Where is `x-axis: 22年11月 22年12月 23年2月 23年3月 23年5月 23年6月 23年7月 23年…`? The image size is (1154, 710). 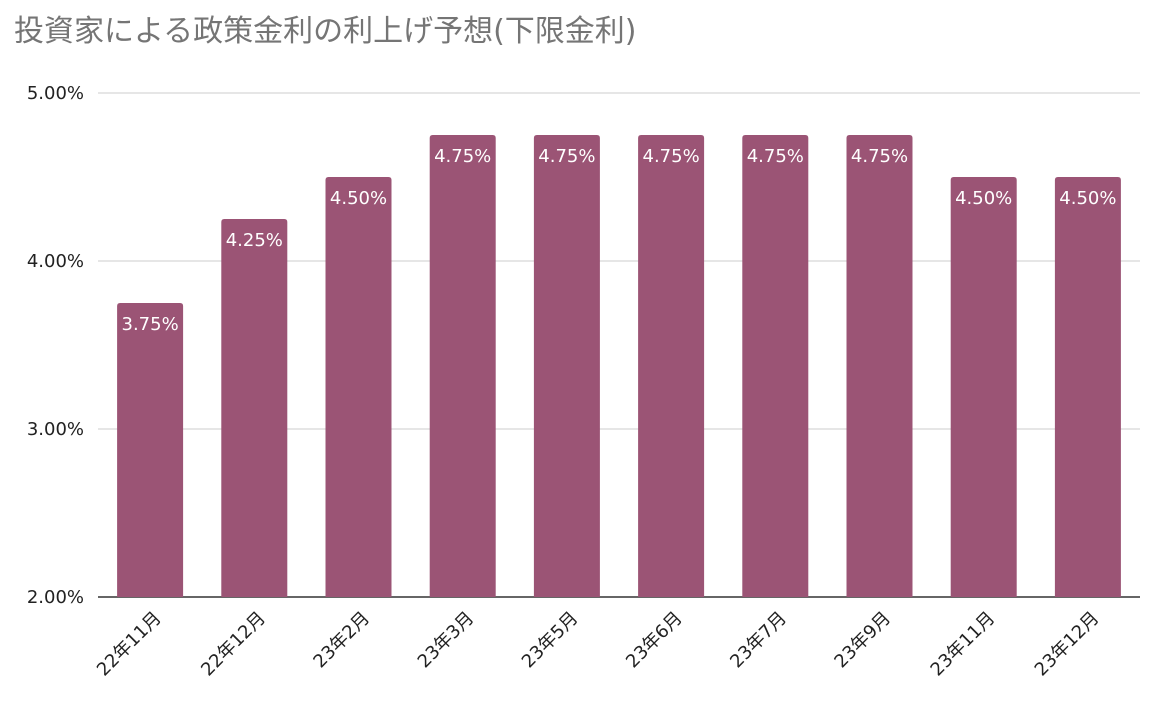
x-axis: 22年11月 22年12月 23年2月 23年3月 23年5月 23年6月 23年7月 23年… is located at coordinates (598, 644).